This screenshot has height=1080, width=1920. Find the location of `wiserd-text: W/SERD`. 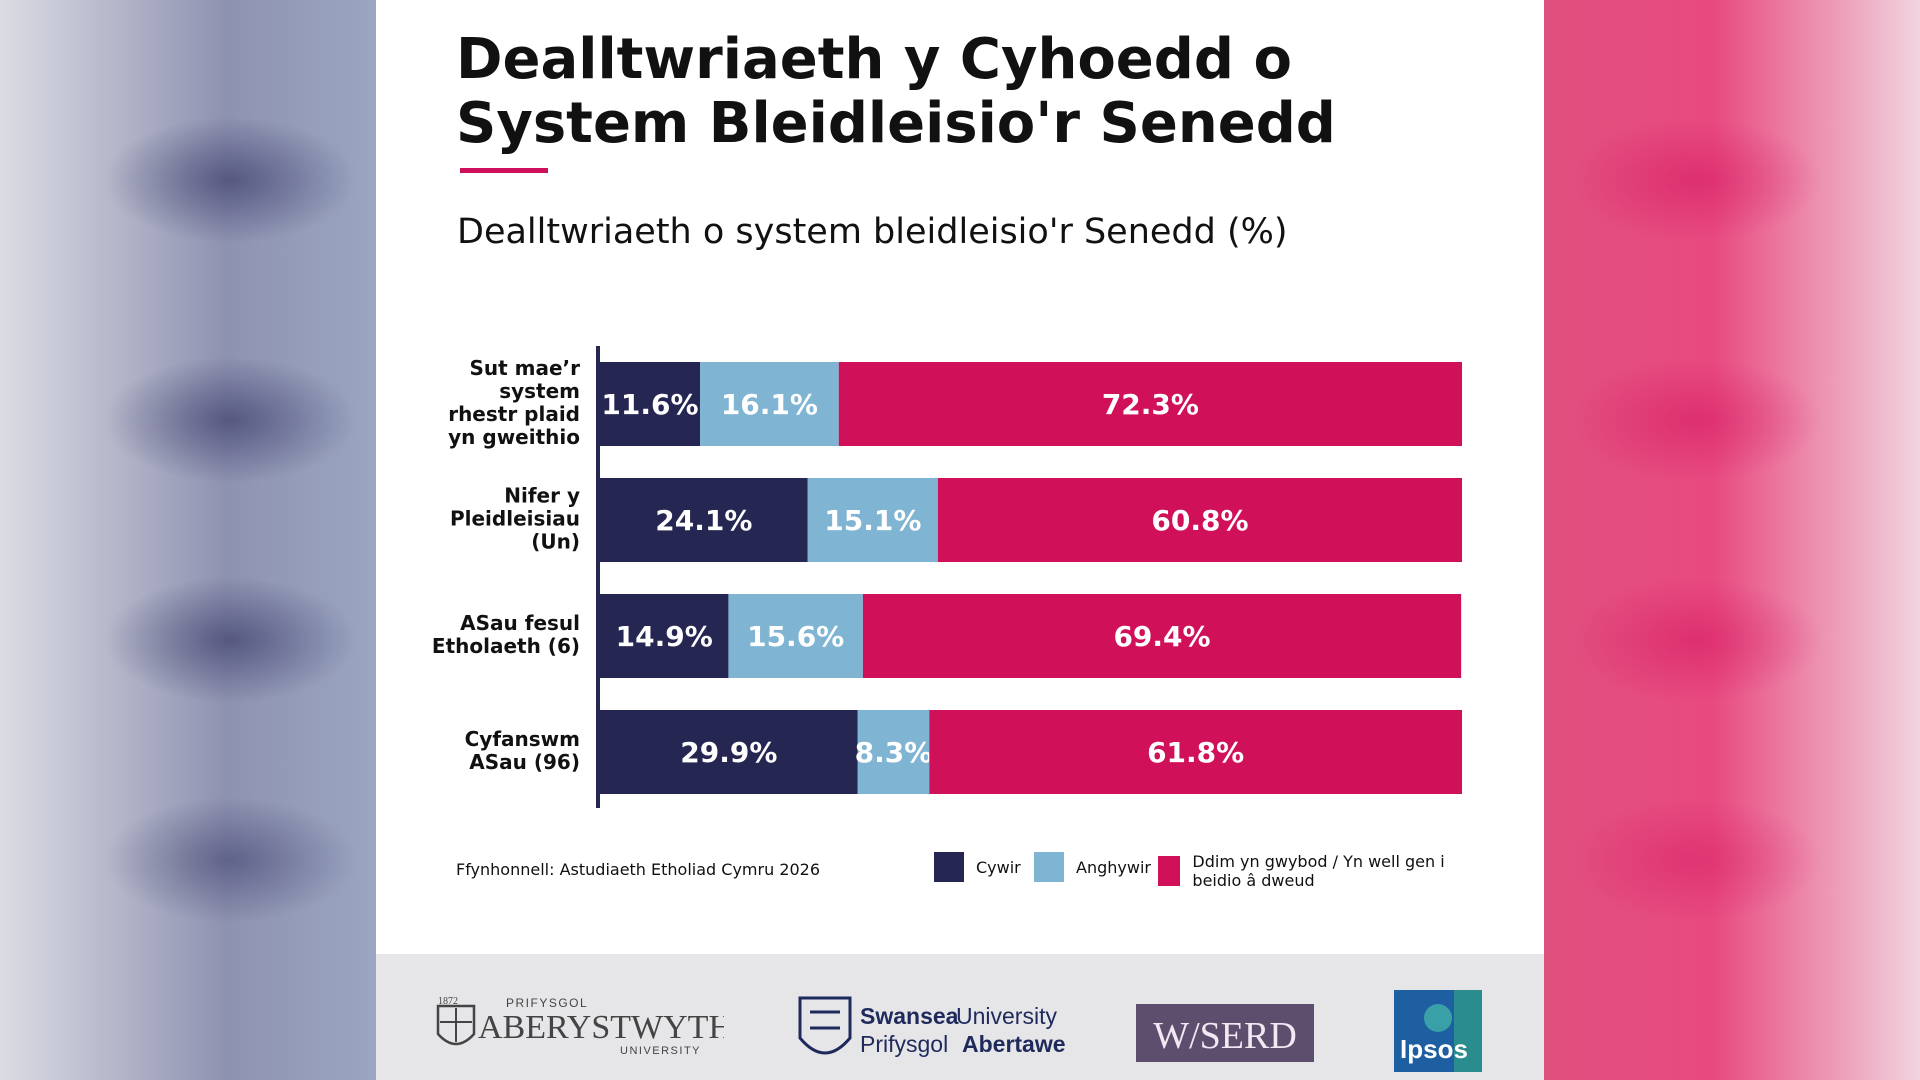

wiserd-text: W/SERD is located at coordinates (1225, 1036).